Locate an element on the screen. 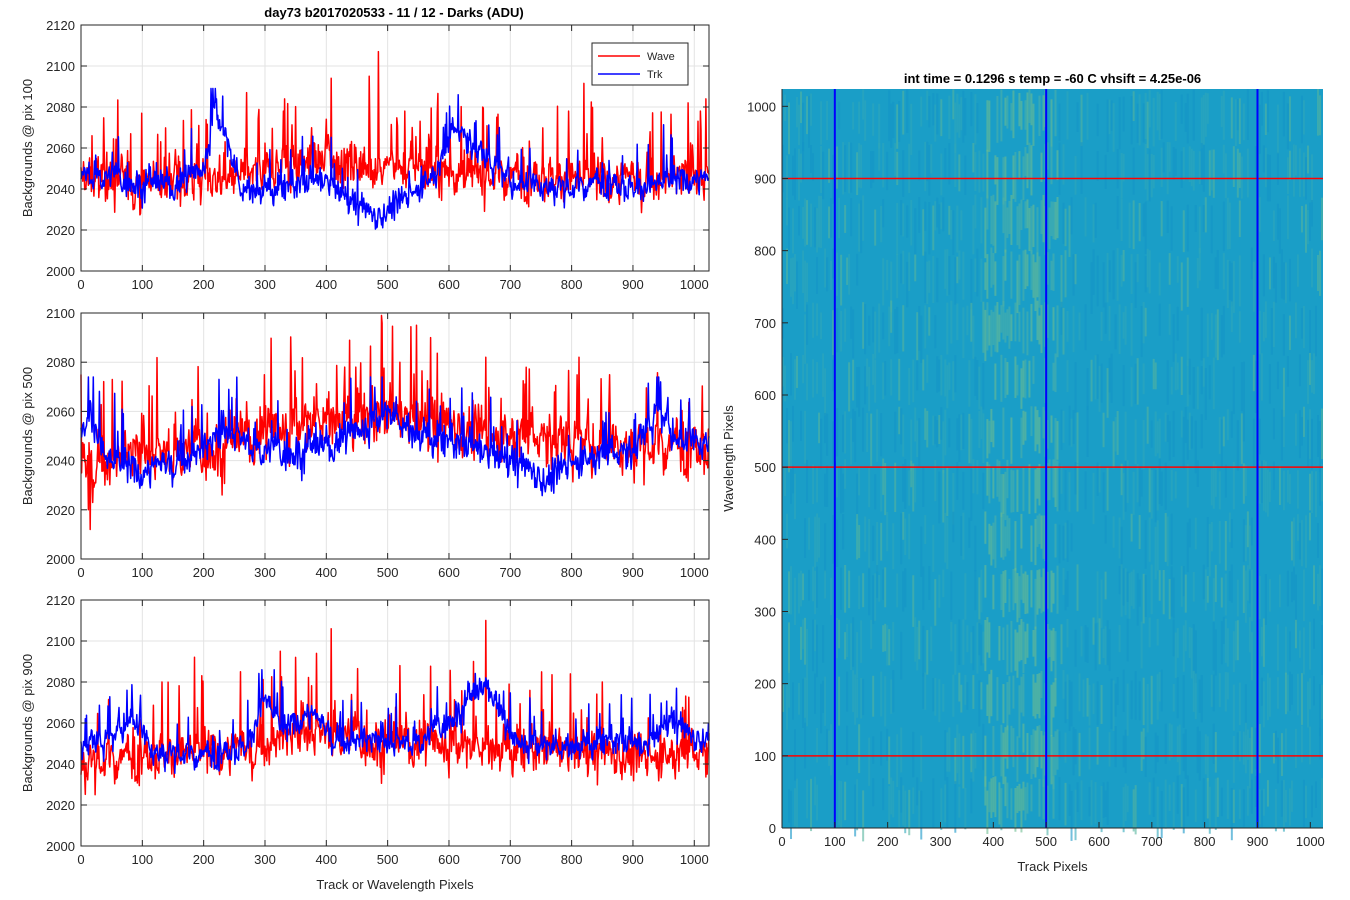 Image resolution: width=1350 pixels, height=900 pixels. y-tick-label: 2020 is located at coordinates (60, 805).